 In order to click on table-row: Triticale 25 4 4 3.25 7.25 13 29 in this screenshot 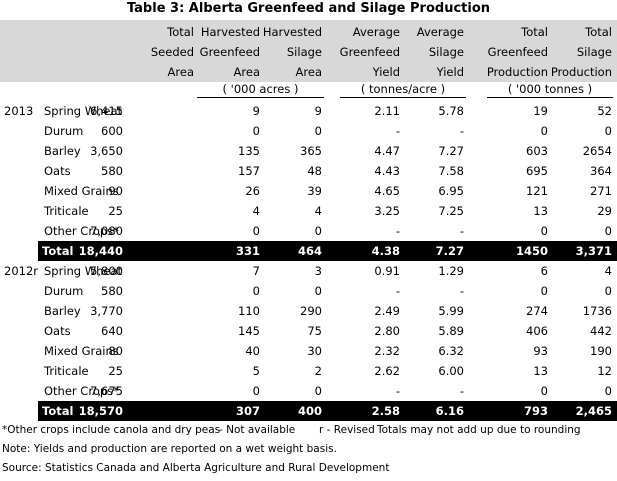, I will do `click(308, 211)`.